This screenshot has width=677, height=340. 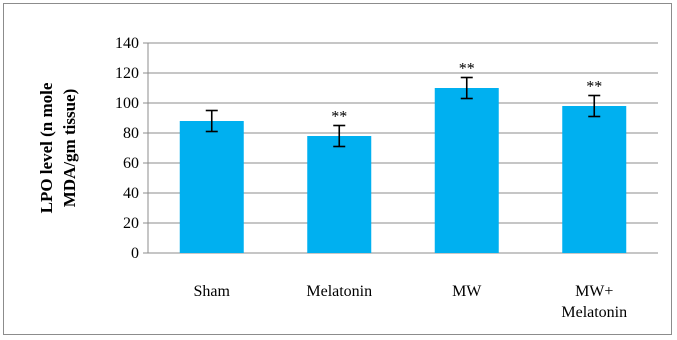 I want to click on y-tick-label: 20, so click(x=131, y=223).